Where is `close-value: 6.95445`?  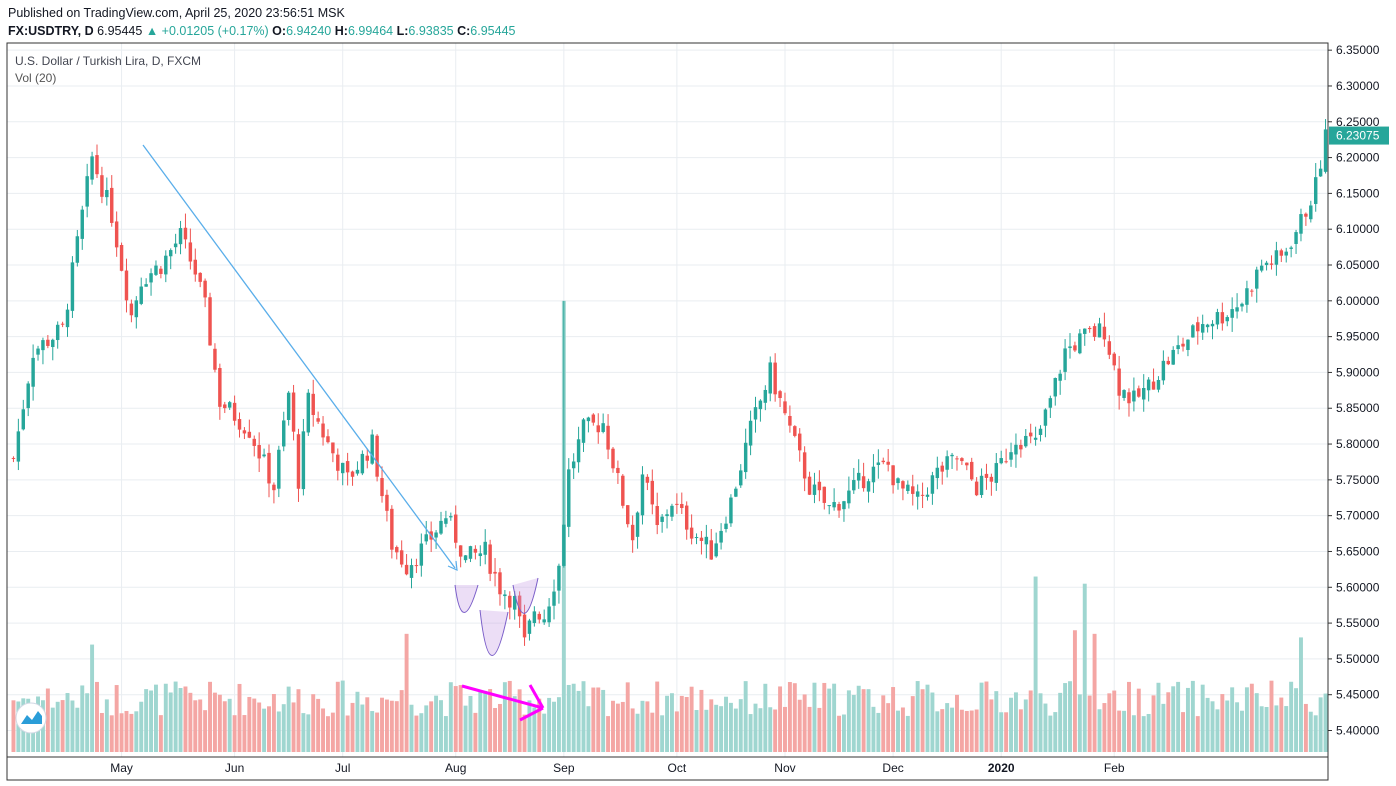
close-value: 6.95445 is located at coordinates (493, 31).